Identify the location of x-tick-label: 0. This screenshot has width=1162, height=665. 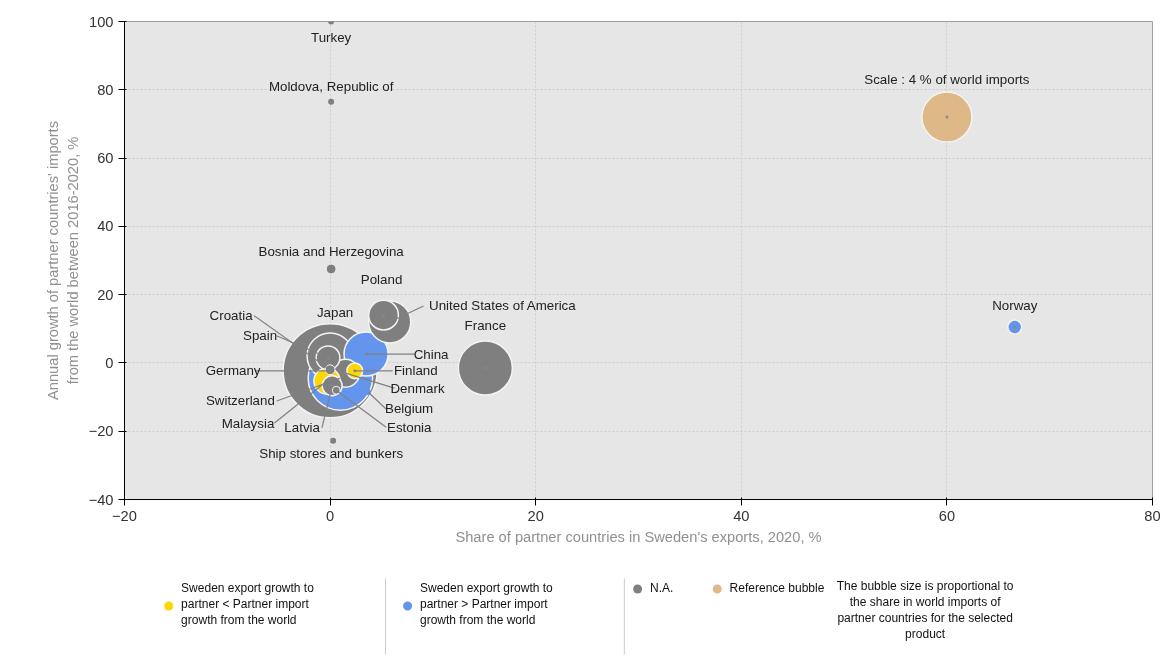
(330, 515).